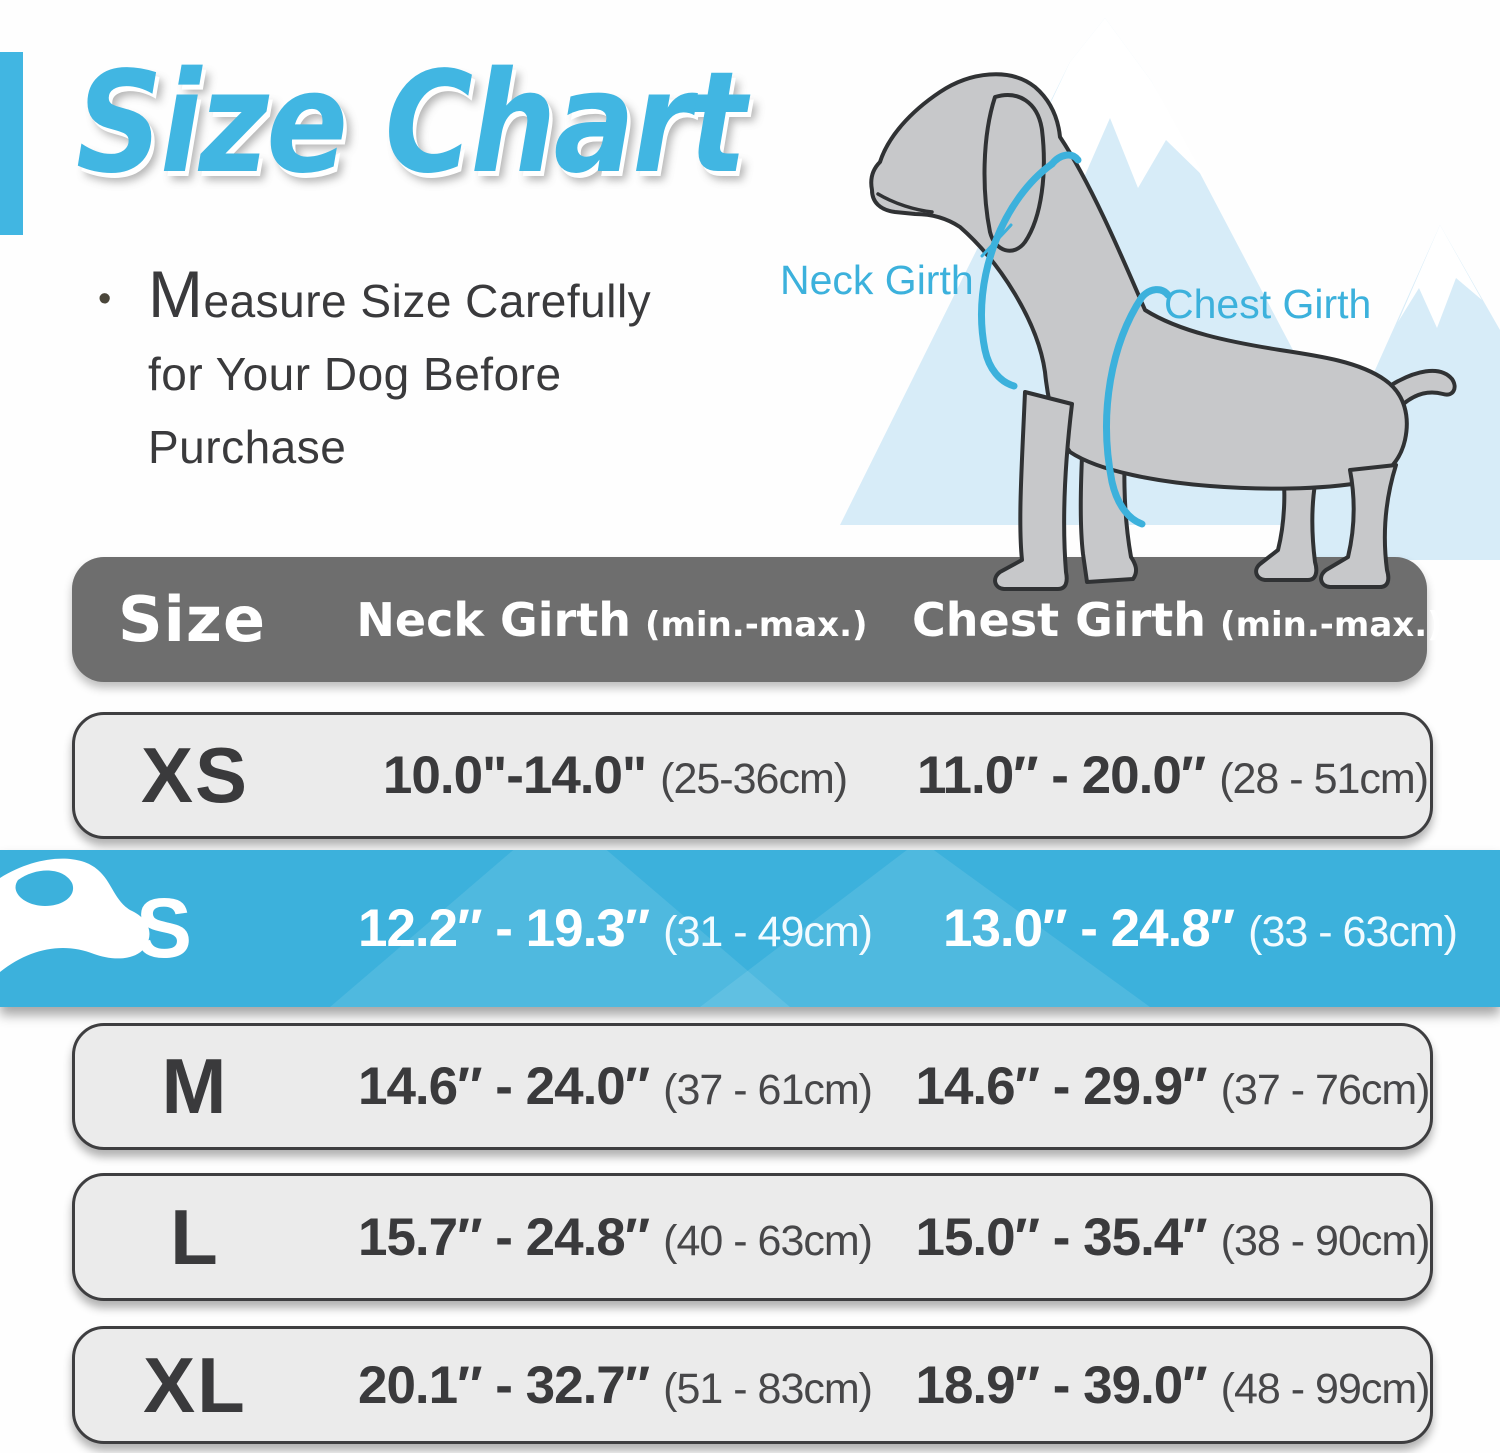 The width and height of the screenshot is (1500, 1453). Describe the element at coordinates (355, 374) in the screenshot. I see `note-line-2: for Your Dog Before` at that location.